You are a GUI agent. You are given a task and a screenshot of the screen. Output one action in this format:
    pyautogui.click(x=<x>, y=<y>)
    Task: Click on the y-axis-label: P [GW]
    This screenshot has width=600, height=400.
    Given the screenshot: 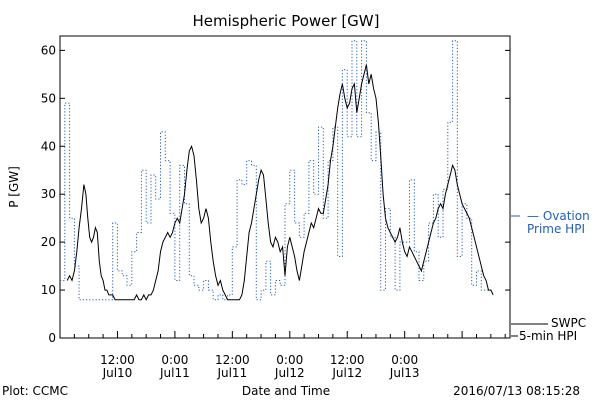 What is the action you would take?
    pyautogui.click(x=14, y=187)
    